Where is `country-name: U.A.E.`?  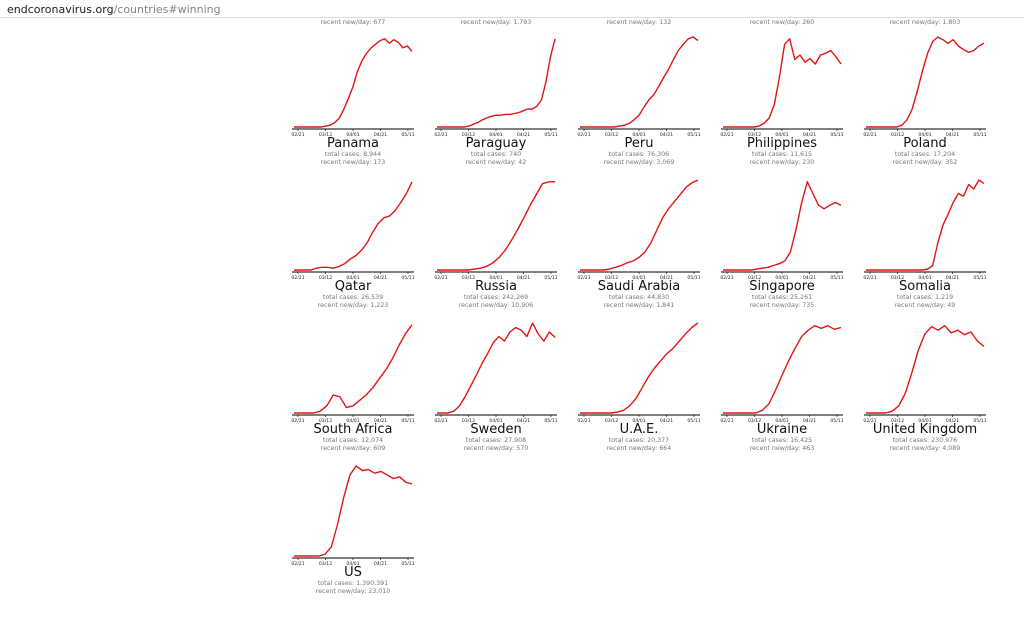 country-name: U.A.E. is located at coordinates (639, 429).